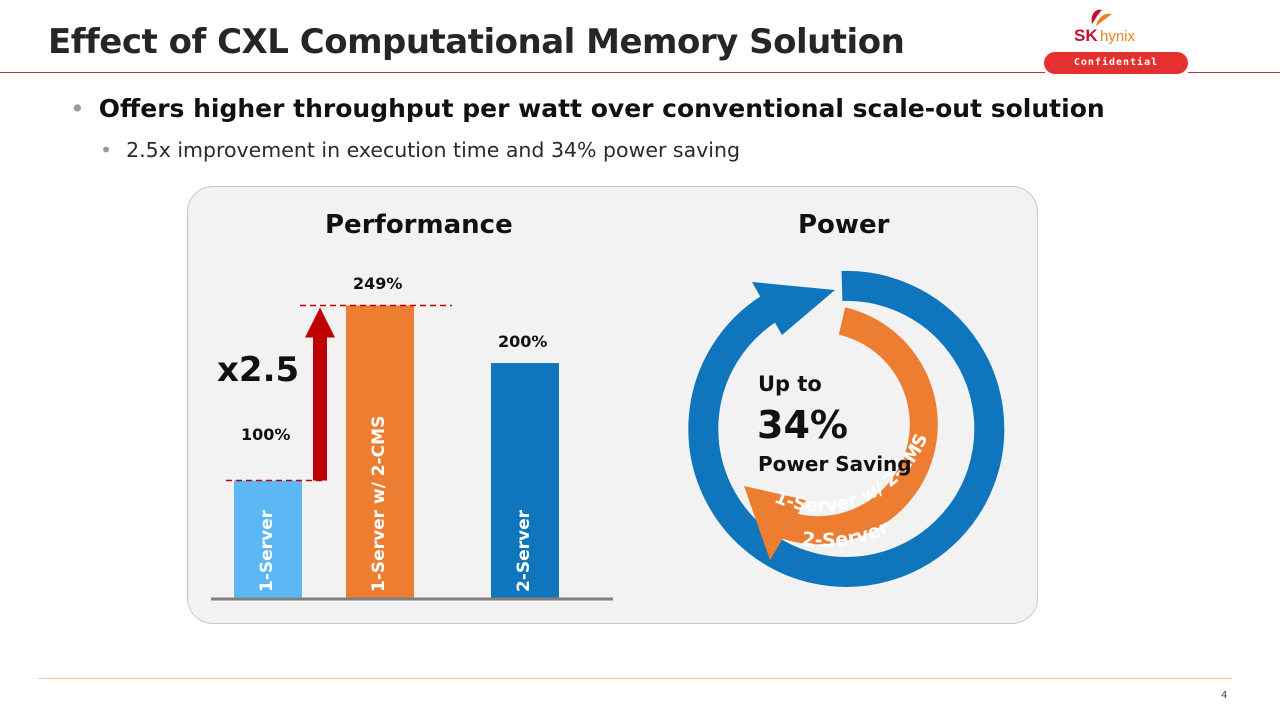  I want to click on speedup-multiplier: x2.5, so click(258, 370).